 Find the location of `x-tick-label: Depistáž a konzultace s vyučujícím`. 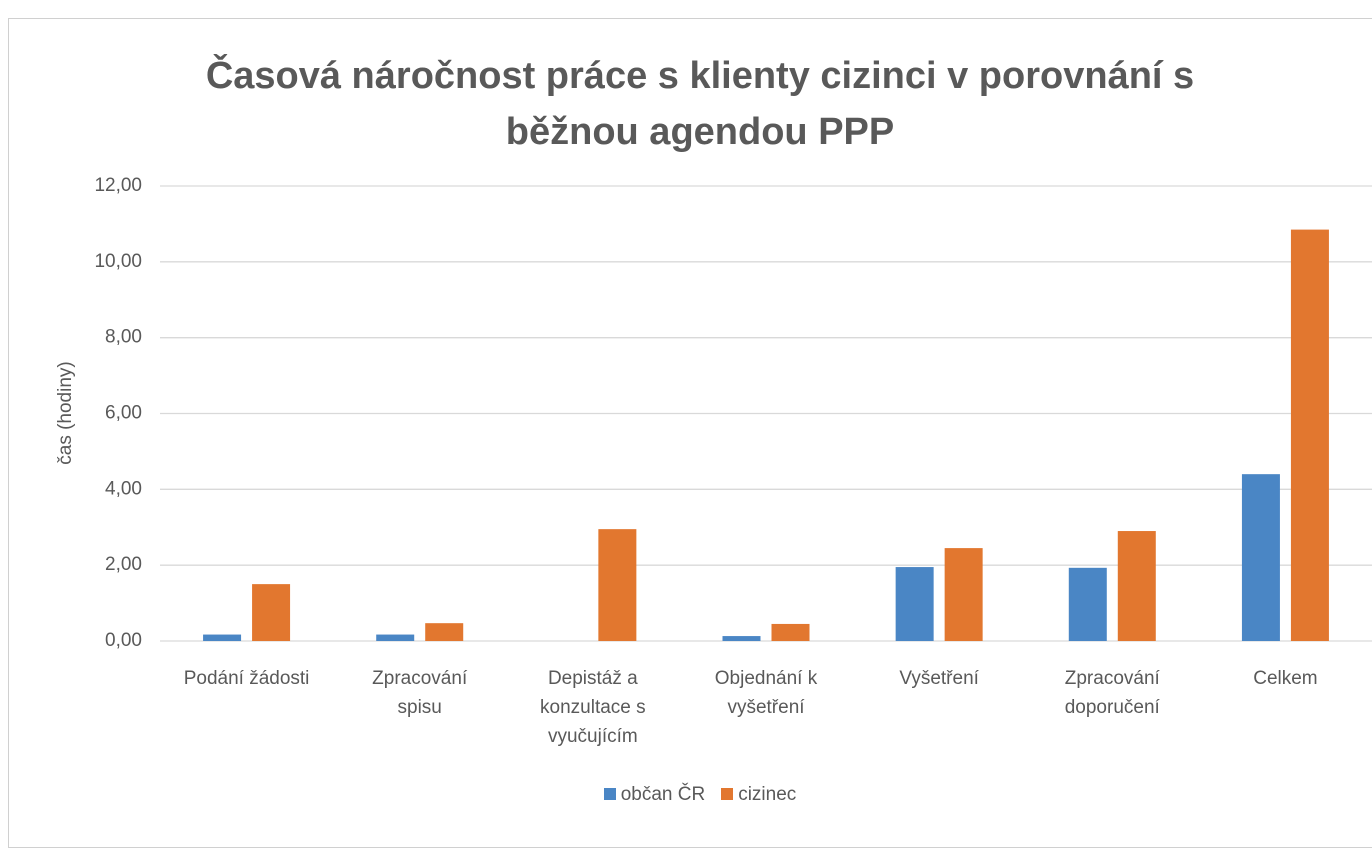

x-tick-label: Depistáž a konzultace s vyučujícím is located at coordinates (593, 707).